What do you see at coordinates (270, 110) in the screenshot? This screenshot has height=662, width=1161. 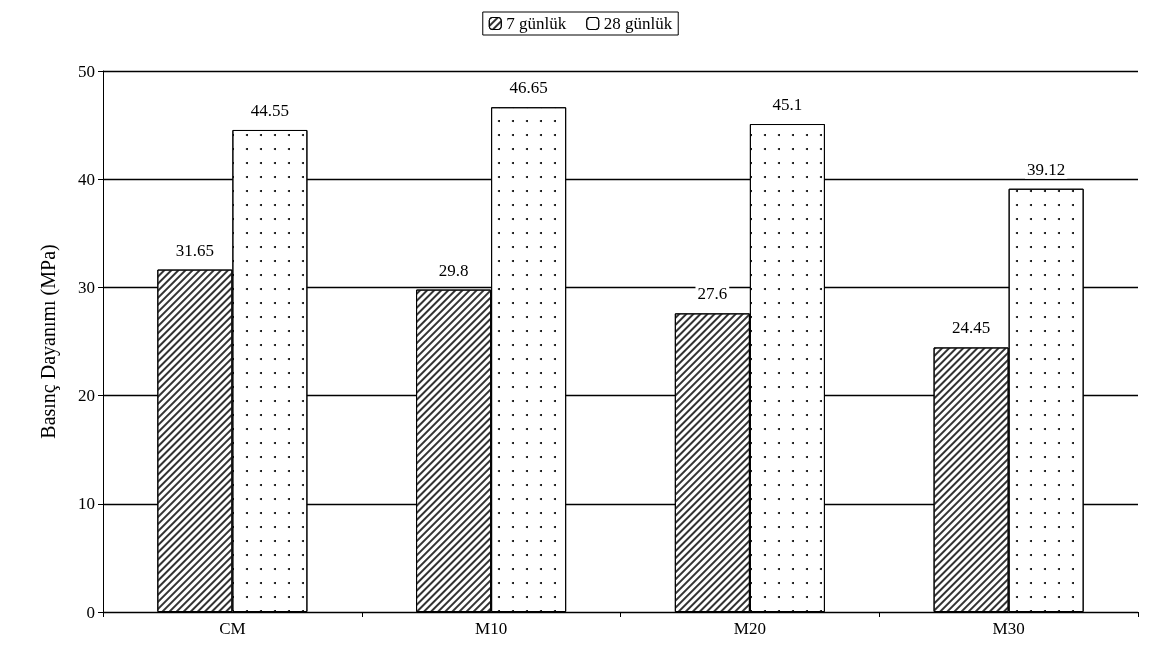 I see `data-label: 44.55` at bounding box center [270, 110].